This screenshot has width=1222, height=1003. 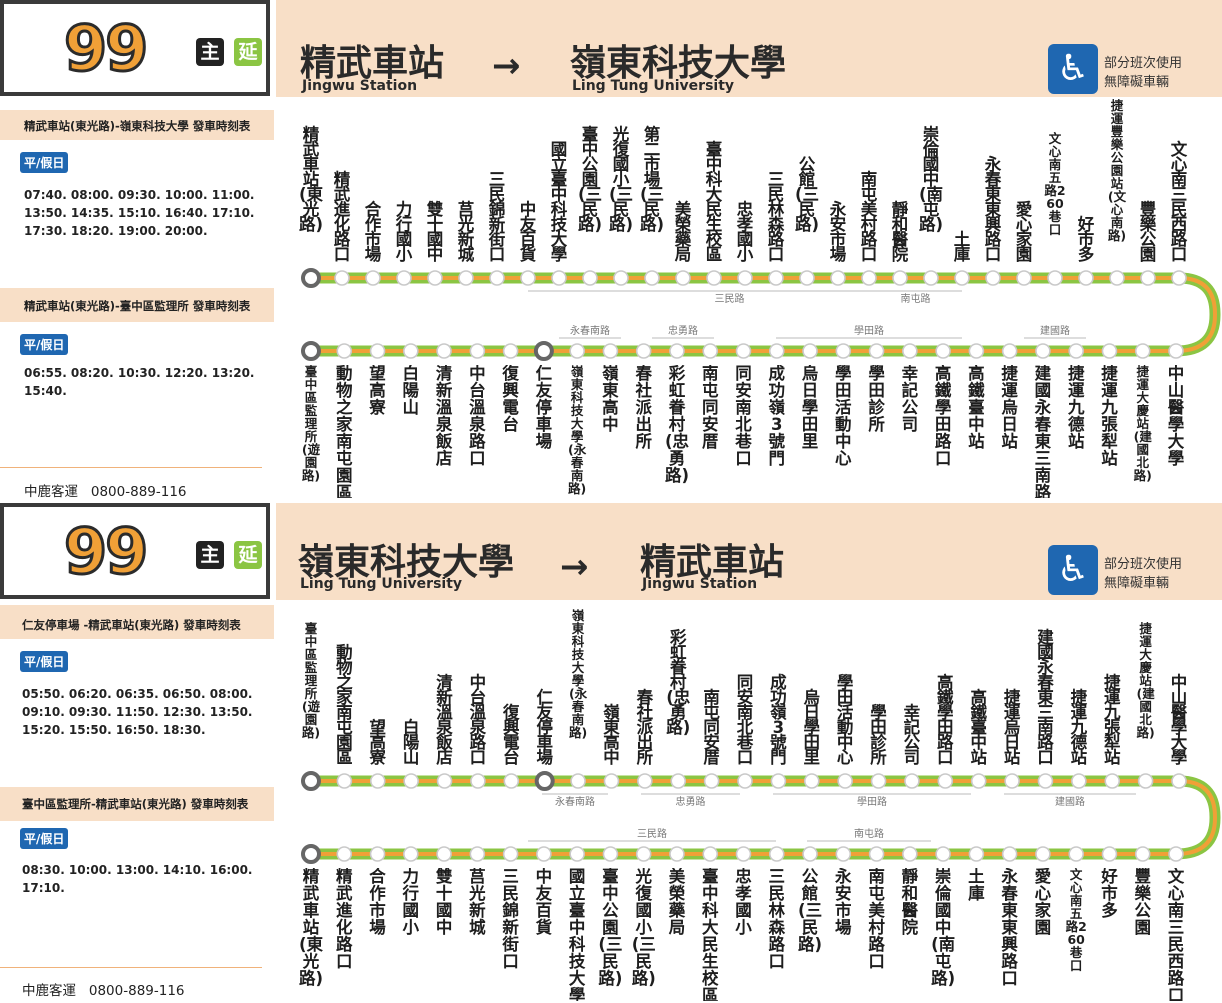 I want to click on station-name: 文心南五路260巷口, so click(x=1055, y=184).